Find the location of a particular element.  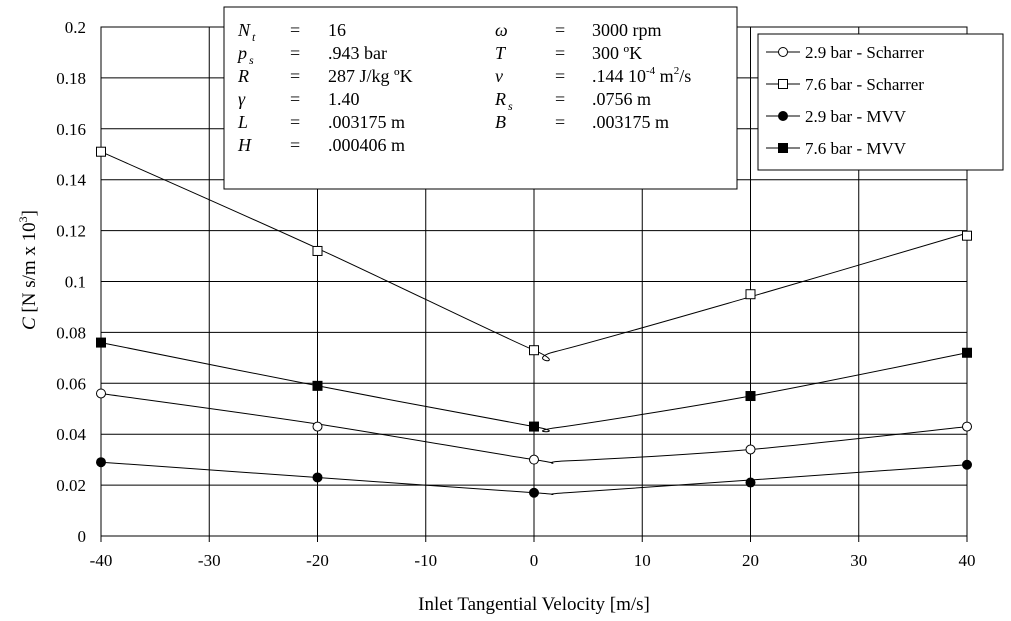

parameter-symbol: B is located at coordinates (500, 122).